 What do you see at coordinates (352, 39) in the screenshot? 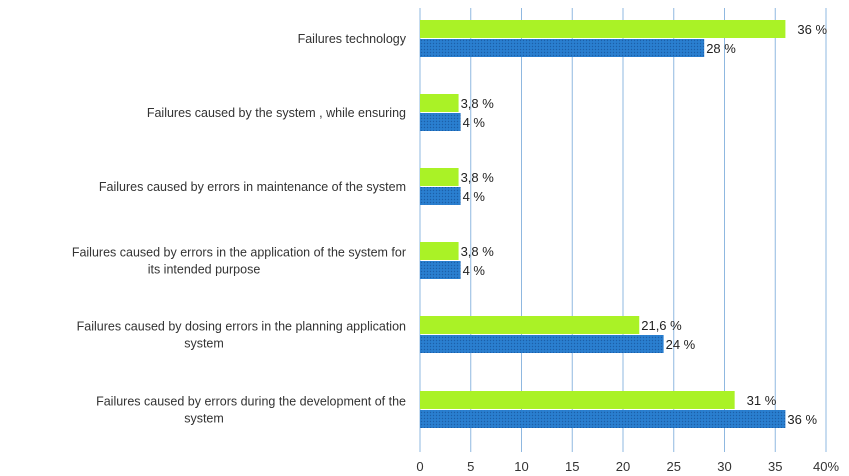
I see `category-label: Failures technology` at bounding box center [352, 39].